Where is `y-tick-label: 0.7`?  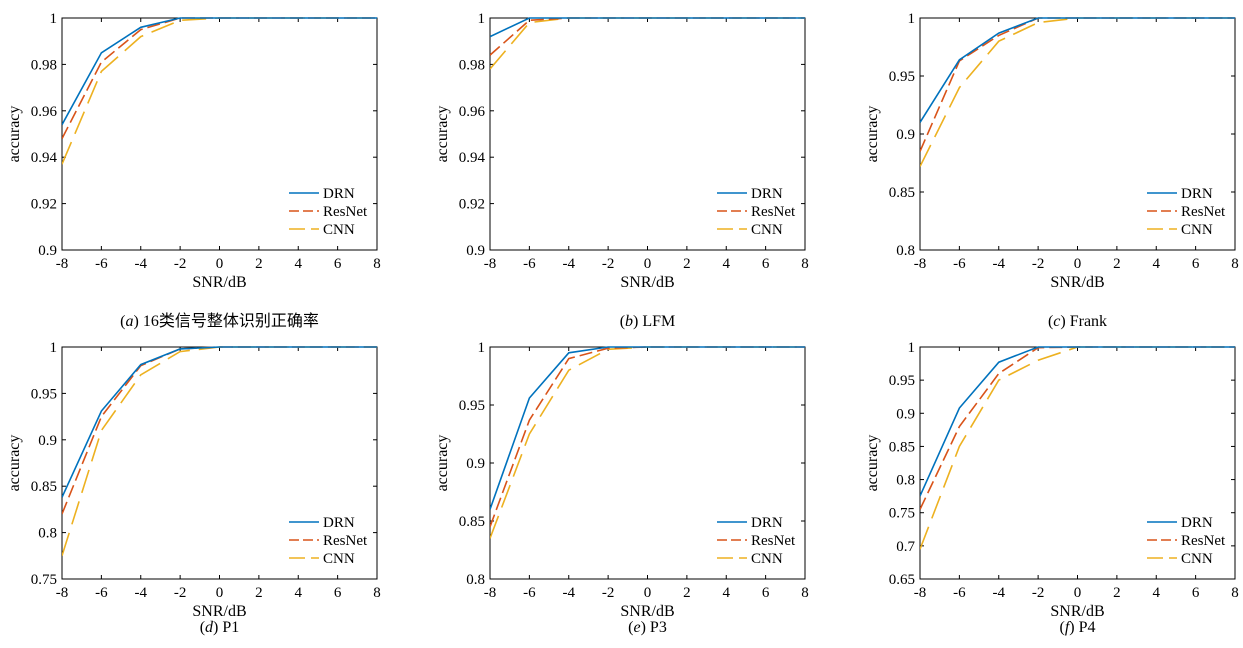
y-tick-label: 0.7 is located at coordinates (905, 547).